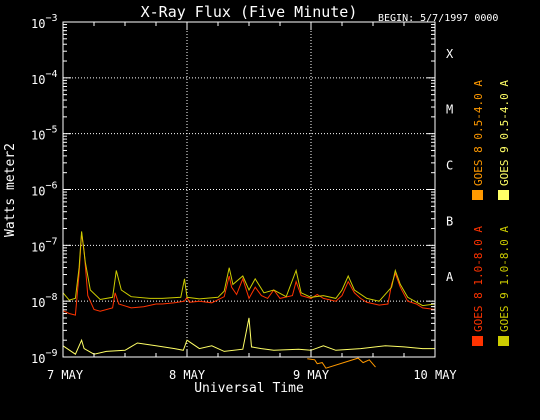 Image resolution: width=540 pixels, height=420 pixels. Describe the element at coordinates (44, 301) in the screenshot. I see `y-tick-label: 10⁻⁸` at that location.